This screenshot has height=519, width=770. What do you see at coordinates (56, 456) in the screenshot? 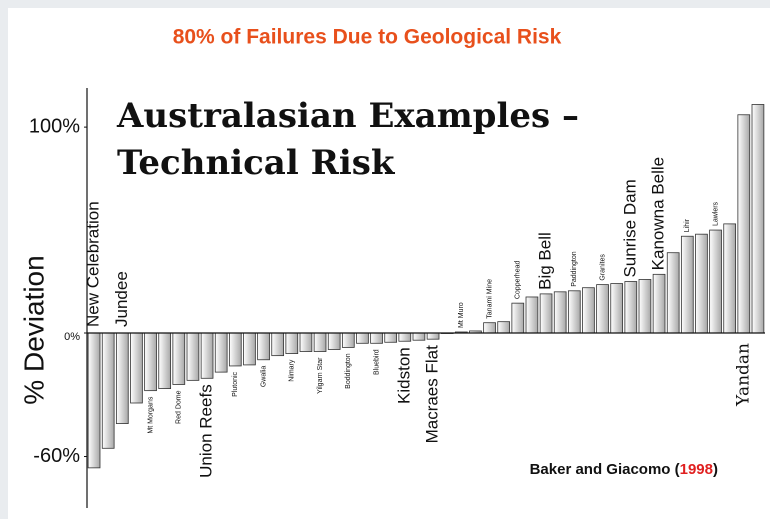
I see `y-tick-label: -60%` at bounding box center [56, 456].